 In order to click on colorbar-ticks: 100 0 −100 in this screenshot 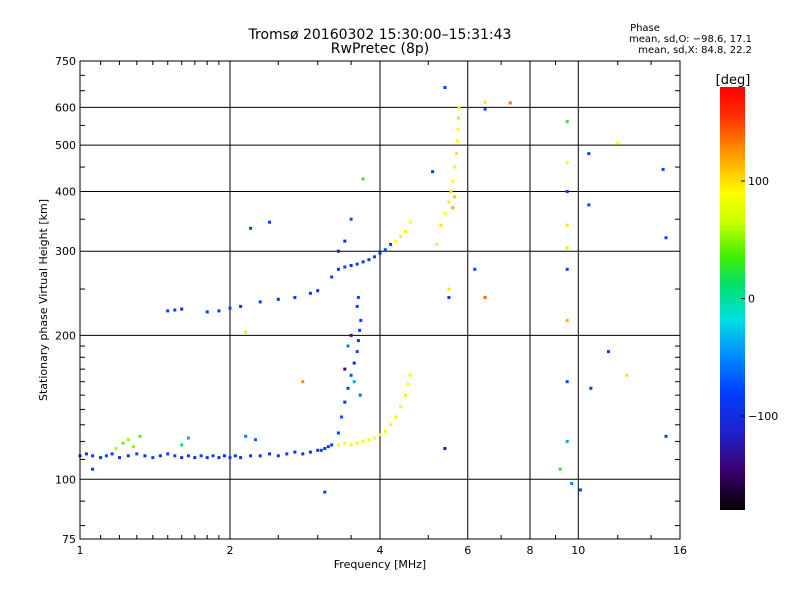, I will do `click(759, 299)`.